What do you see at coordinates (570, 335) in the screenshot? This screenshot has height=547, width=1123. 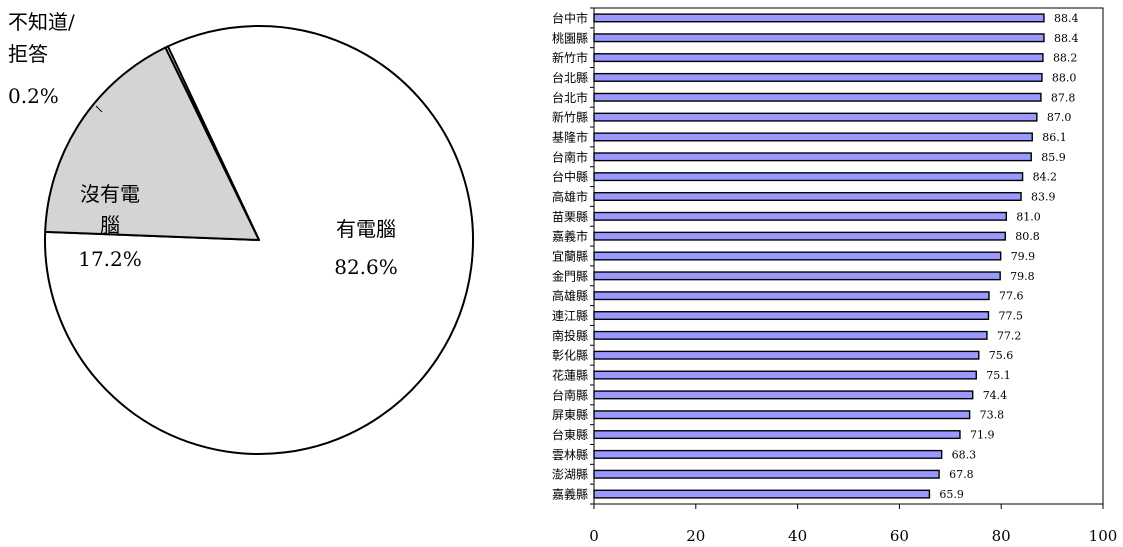 I see `category-label: 南投縣` at bounding box center [570, 335].